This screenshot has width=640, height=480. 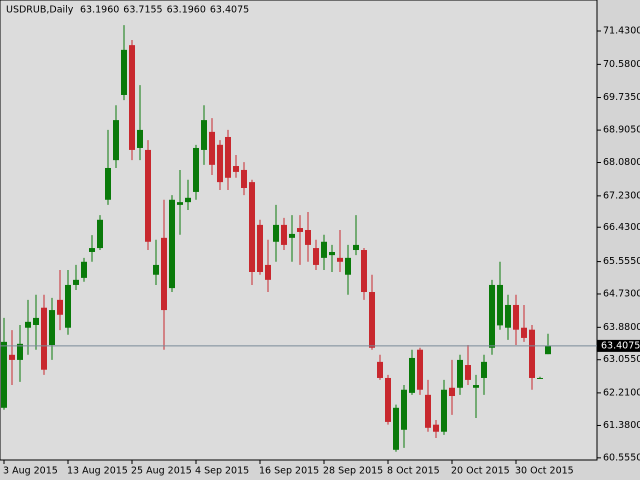 What do you see at coordinates (621, 130) in the screenshot?
I see `y-tick-label: 68.9050` at bounding box center [621, 130].